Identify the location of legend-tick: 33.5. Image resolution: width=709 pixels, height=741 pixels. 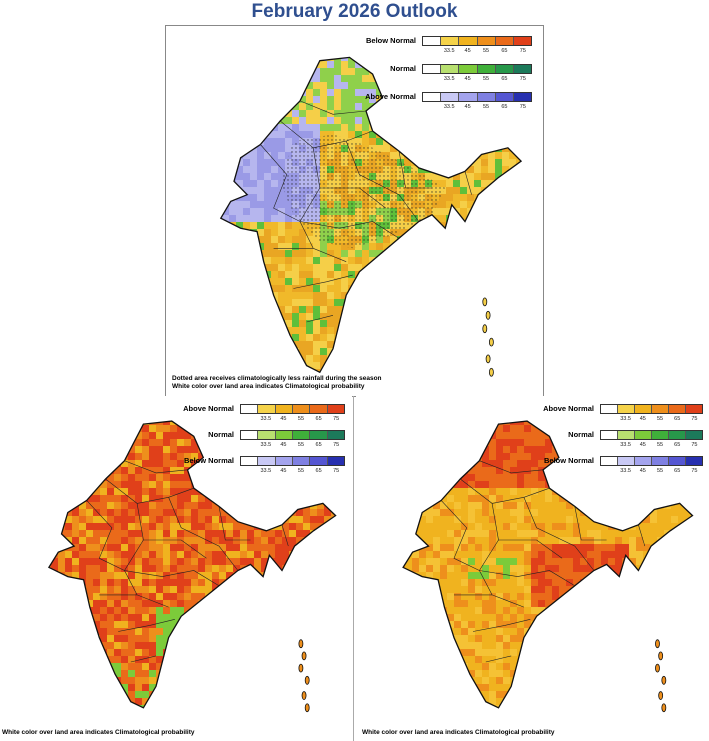
(266, 471).